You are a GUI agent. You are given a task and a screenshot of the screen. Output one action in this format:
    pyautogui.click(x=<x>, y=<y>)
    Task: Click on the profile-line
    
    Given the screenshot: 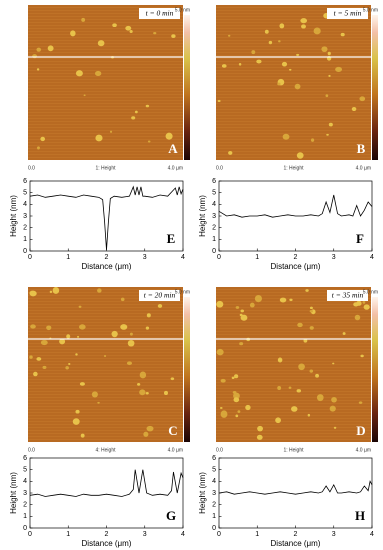 What is the action you would take?
    pyautogui.click(x=106, y=483)
    